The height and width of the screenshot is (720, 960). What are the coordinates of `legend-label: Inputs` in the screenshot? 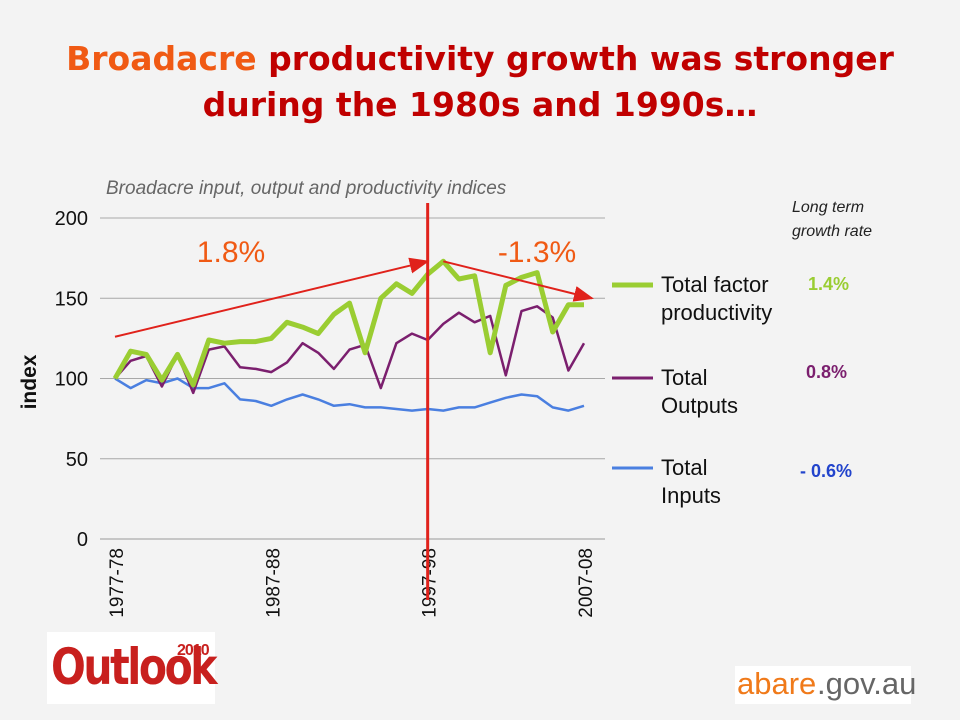 It's located at (691, 495).